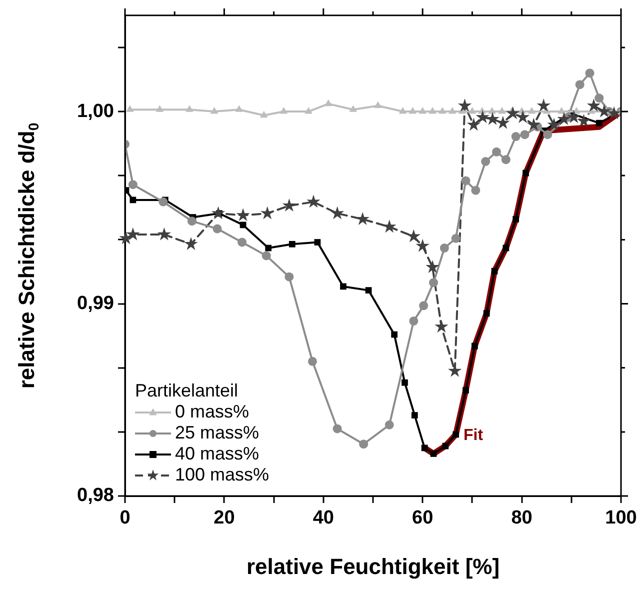 The width and height of the screenshot is (643, 590). What do you see at coordinates (95, 495) in the screenshot?
I see `y-tick-label: 0,98` at bounding box center [95, 495].